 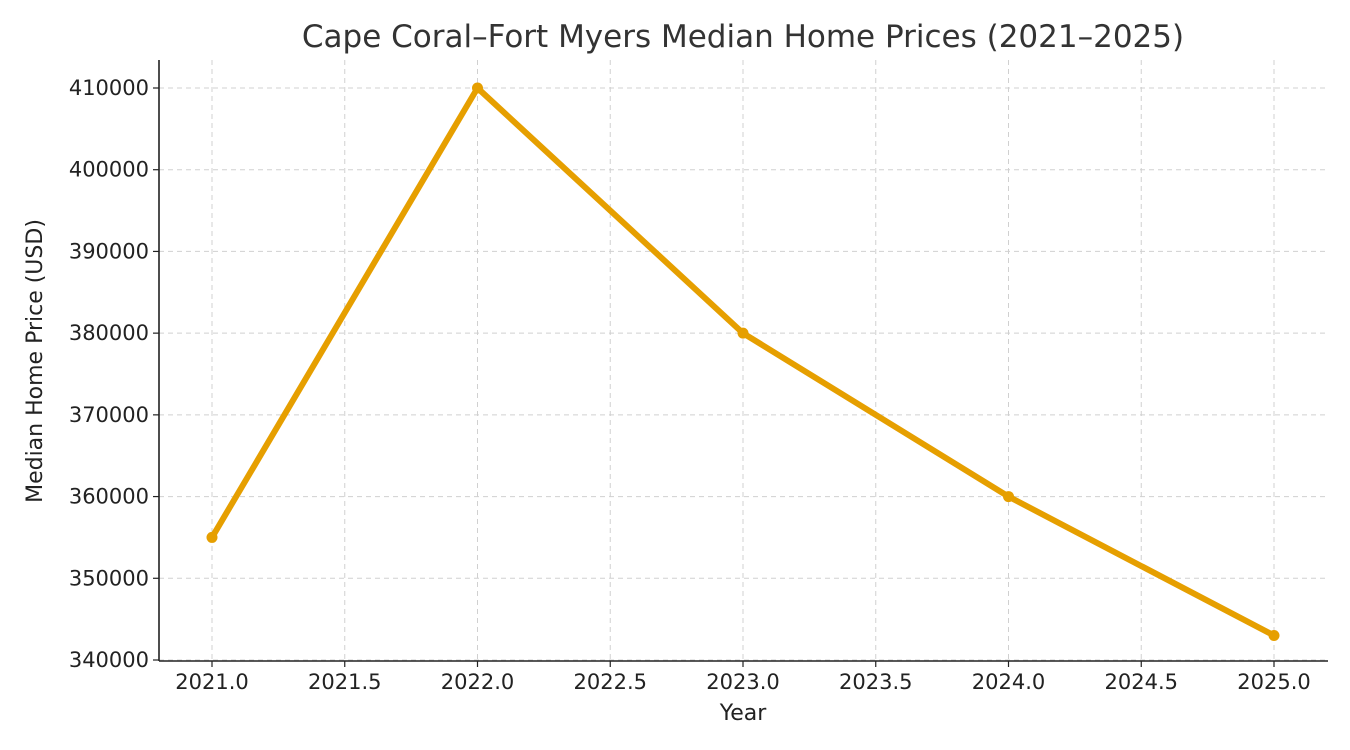 What do you see at coordinates (1008, 682) in the screenshot?
I see `x-tick-label: 2024.0` at bounding box center [1008, 682].